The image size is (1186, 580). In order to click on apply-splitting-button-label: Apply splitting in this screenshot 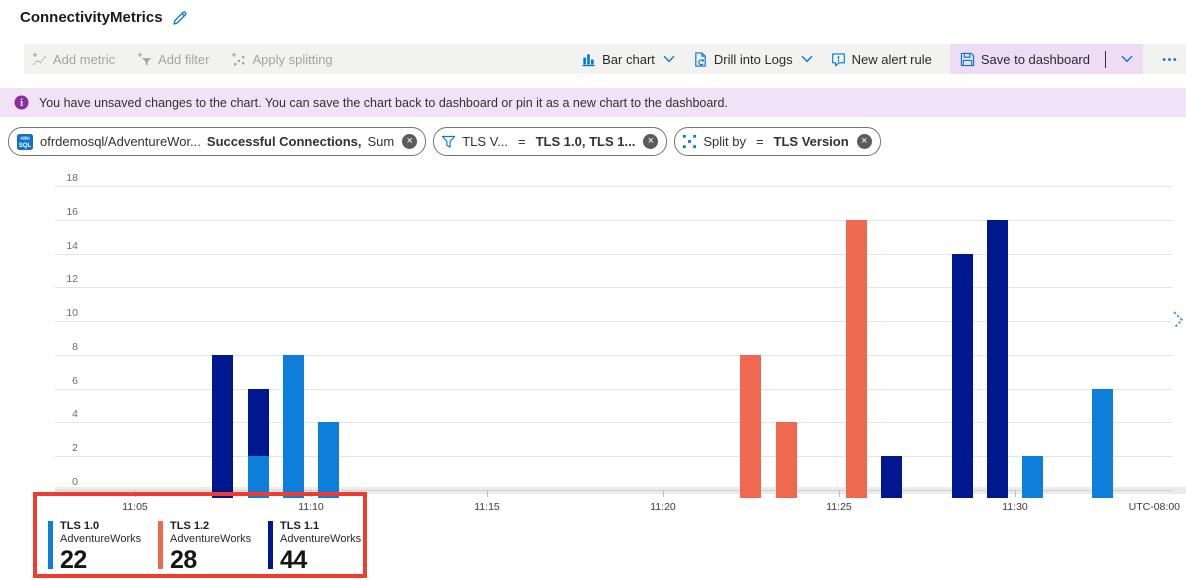, I will do `click(292, 59)`.